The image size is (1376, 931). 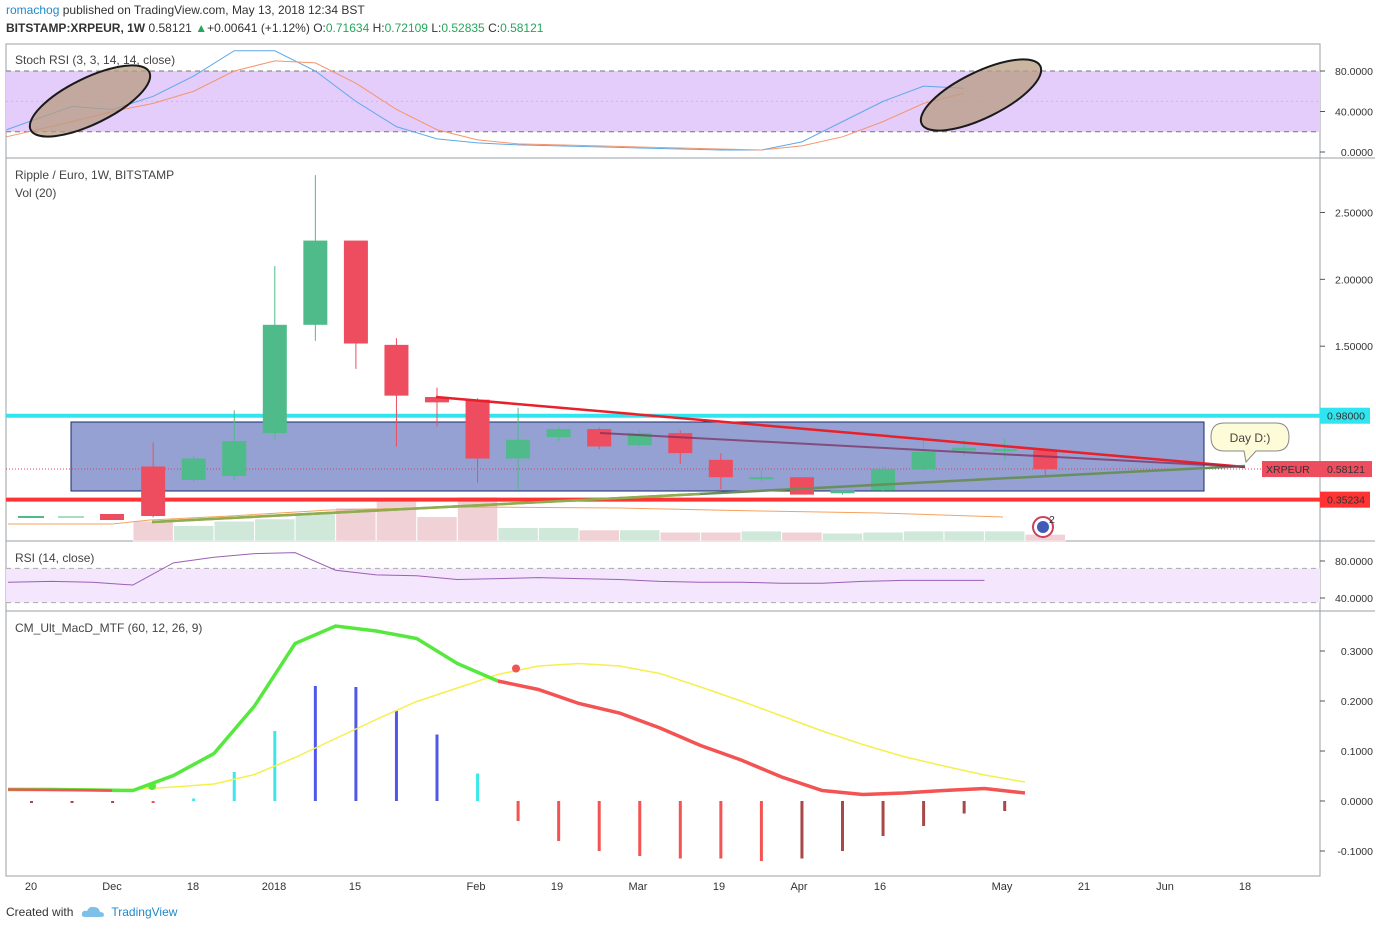 I want to click on x-axis-tick-label: Apr, so click(x=798, y=887).